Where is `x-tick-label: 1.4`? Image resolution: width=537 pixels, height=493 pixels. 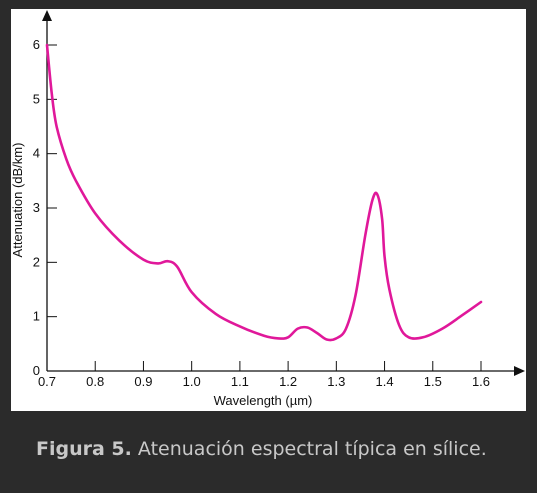 x-tick-label: 1.4 is located at coordinates (385, 381).